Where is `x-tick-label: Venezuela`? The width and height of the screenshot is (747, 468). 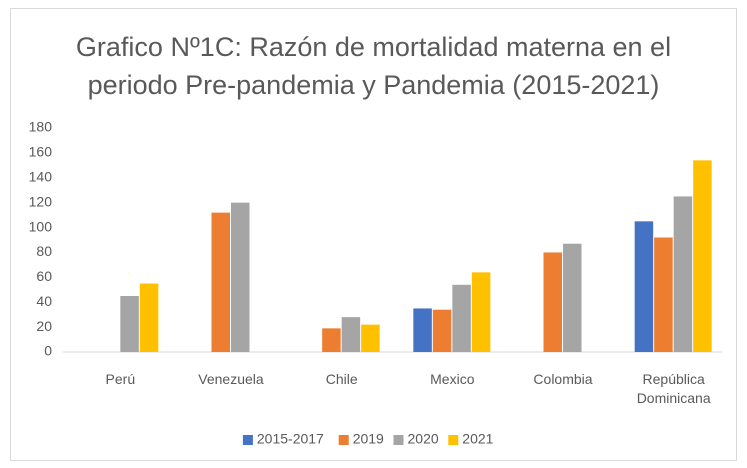 x-tick-label: Venezuela is located at coordinates (231, 379).